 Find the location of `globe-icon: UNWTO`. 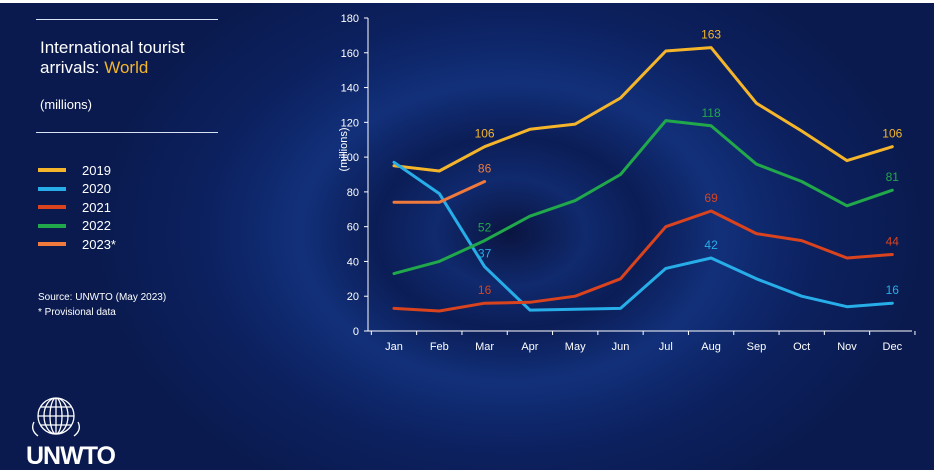

globe-icon: UNWTO is located at coordinates (71, 433).